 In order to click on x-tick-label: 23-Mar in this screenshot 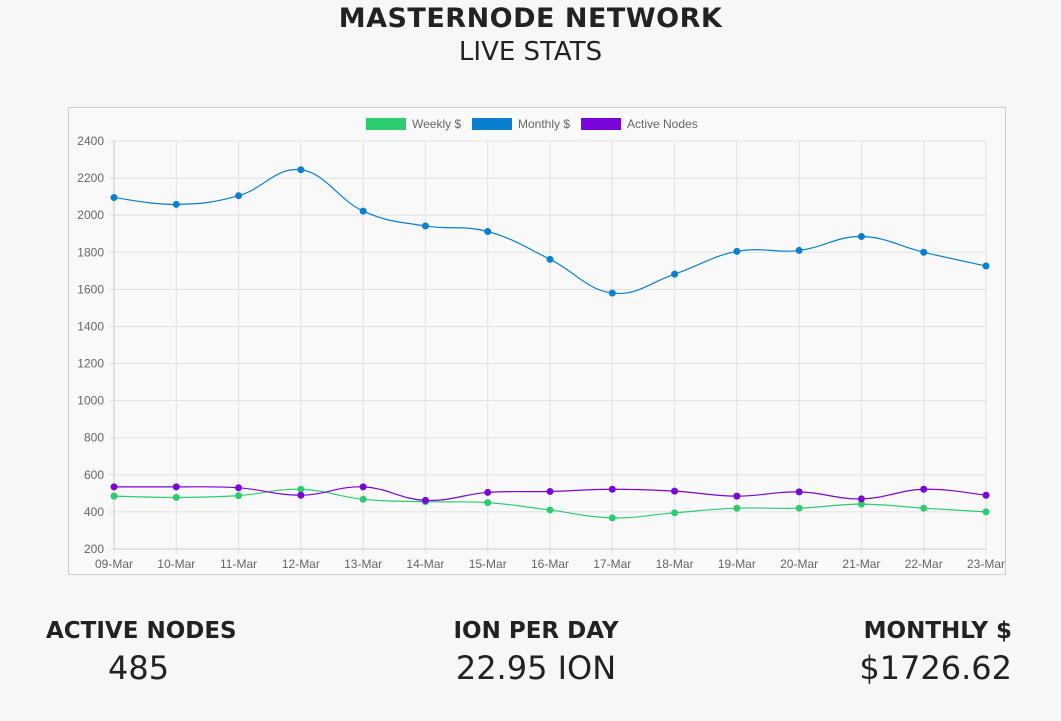, I will do `click(986, 564)`.